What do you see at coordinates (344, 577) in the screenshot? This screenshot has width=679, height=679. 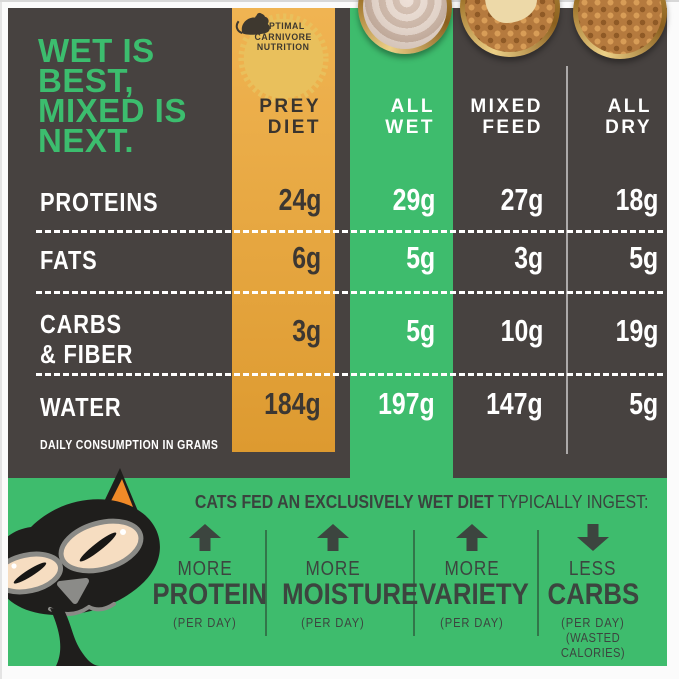 I see `benefit-more-moisture: MORE MOISTURE (PER DAY)` at bounding box center [344, 577].